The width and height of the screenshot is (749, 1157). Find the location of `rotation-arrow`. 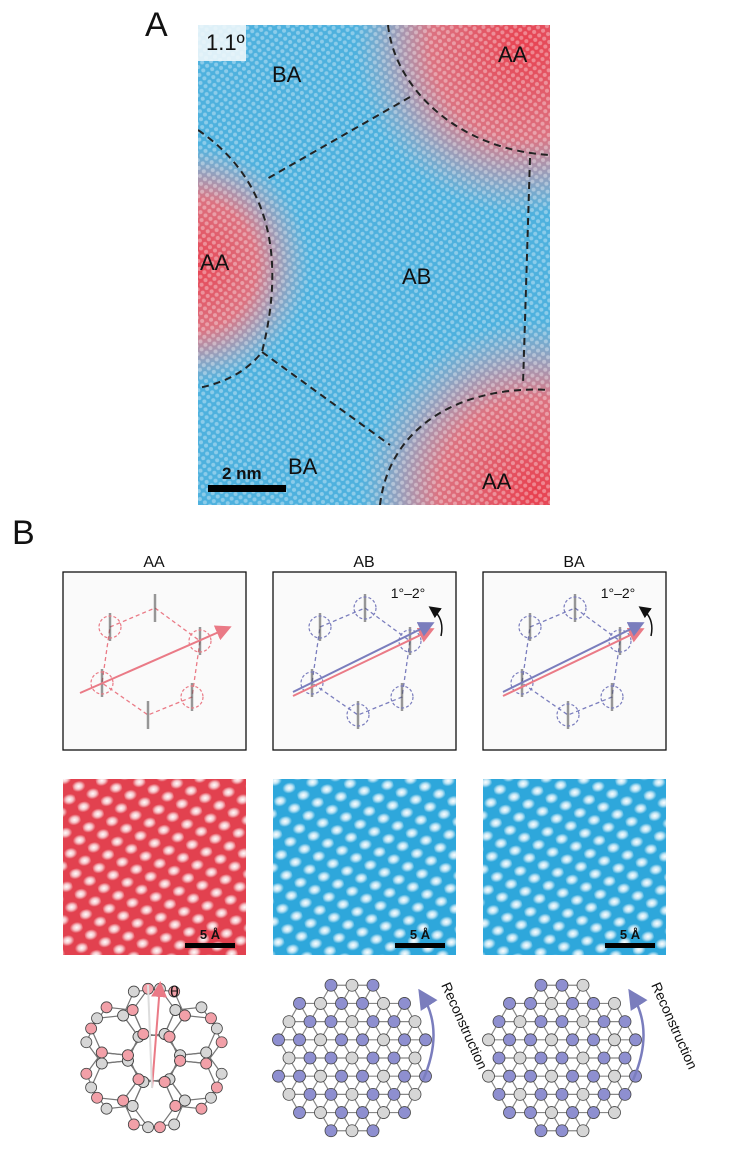

rotation-arrow is located at coordinates (435, 621).